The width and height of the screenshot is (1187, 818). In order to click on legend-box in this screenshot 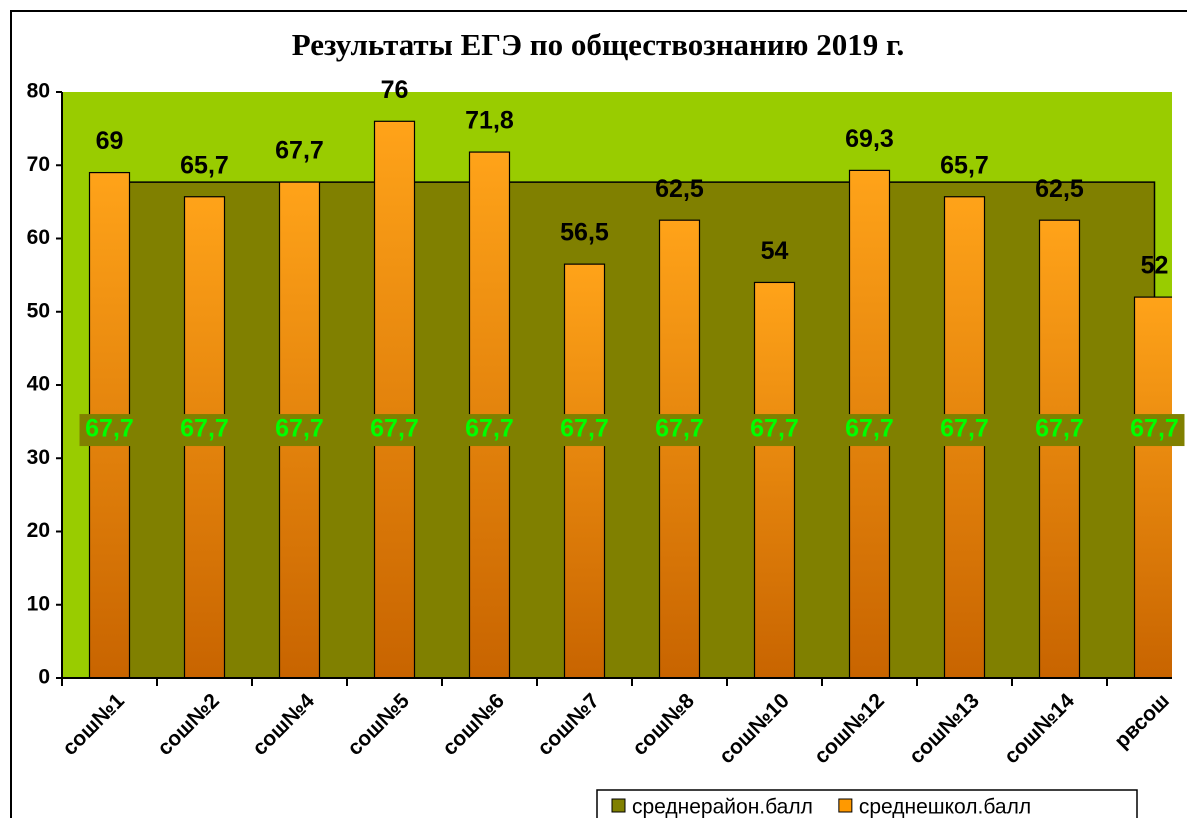, I will do `click(867, 803)`.